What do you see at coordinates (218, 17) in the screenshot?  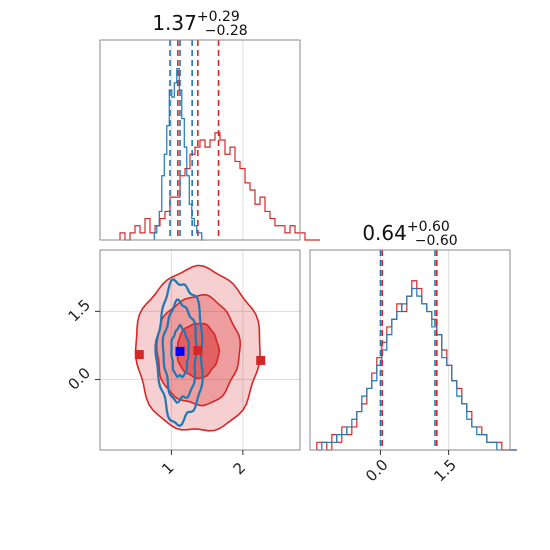 I see `param1-title-plus: +0.29` at bounding box center [218, 17].